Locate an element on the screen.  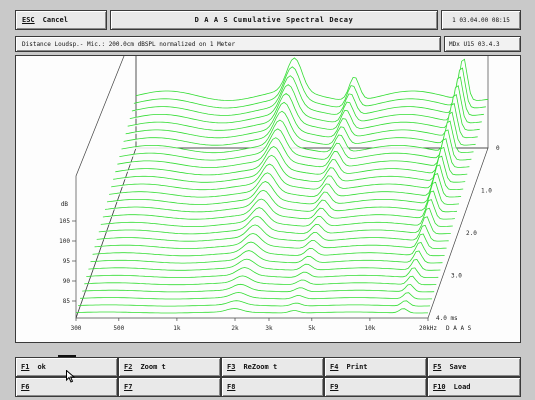
time-tick-label: 3.0 is located at coordinates (456, 276).